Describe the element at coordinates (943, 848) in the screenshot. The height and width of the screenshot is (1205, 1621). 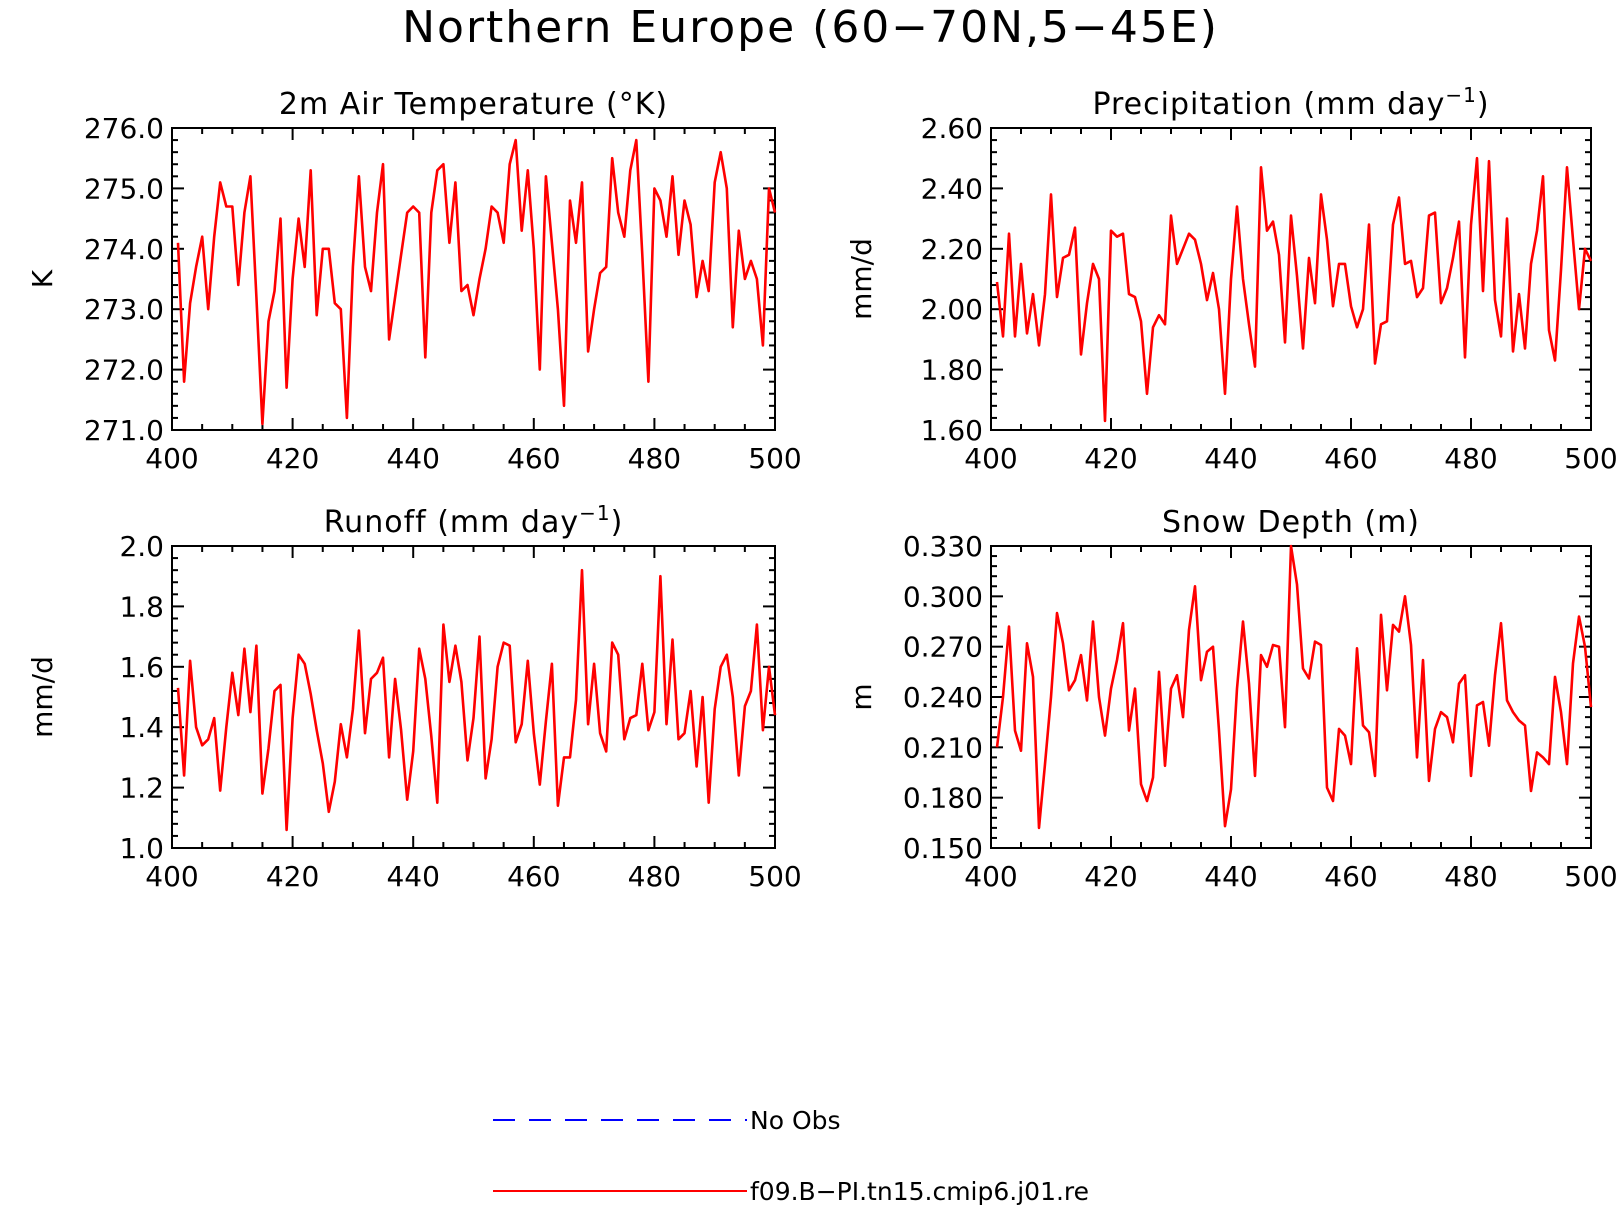
I see `y-tick-label: 0.150` at that location.